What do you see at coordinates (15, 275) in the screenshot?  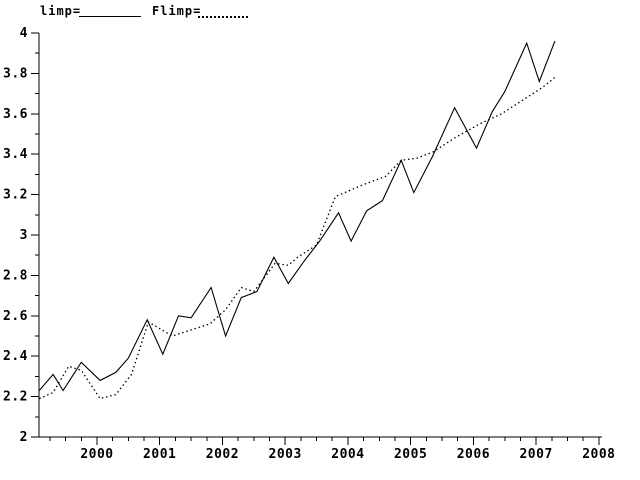 I see `y-tick-label: 2.8` at bounding box center [15, 275].